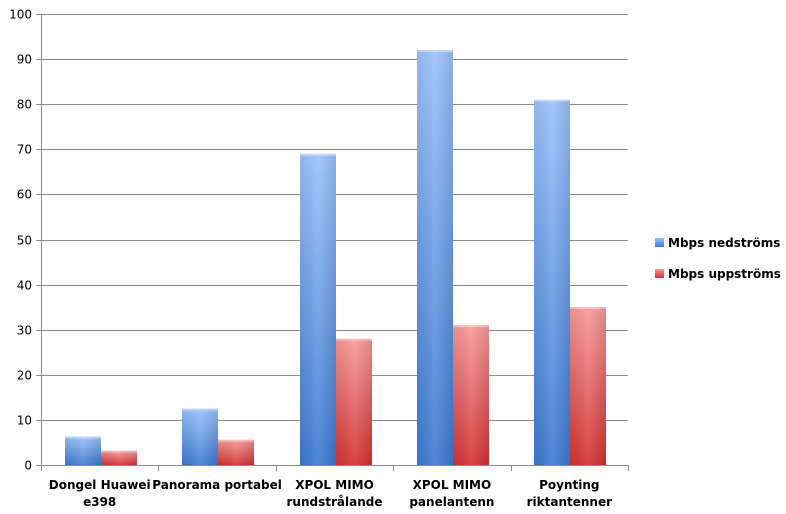 The width and height of the screenshot is (786, 514). I want to click on y-tick-label: 70, so click(24, 150).